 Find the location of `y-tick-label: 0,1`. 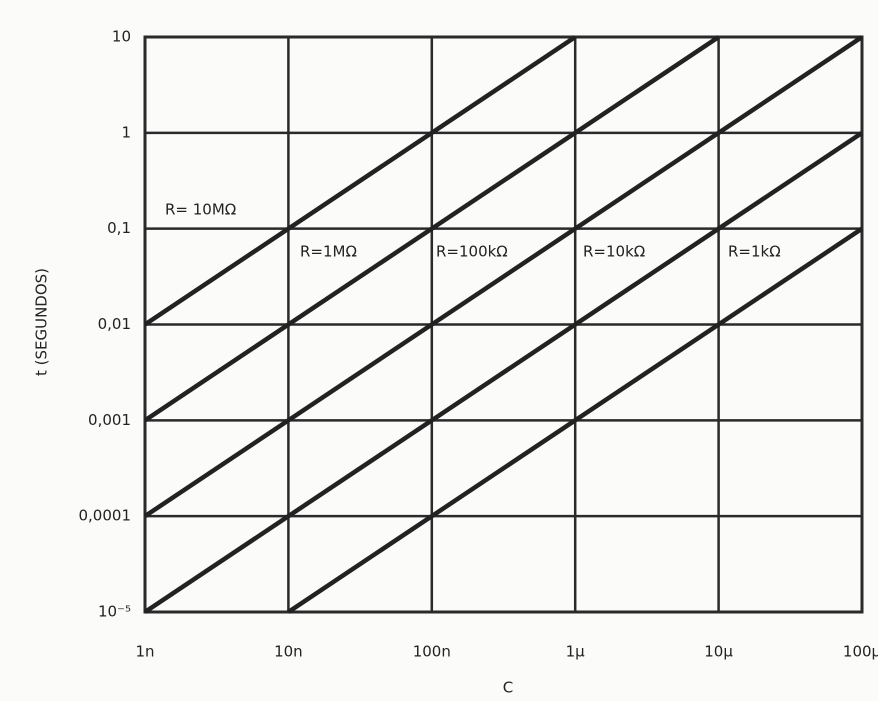

y-tick-label: 0,1 is located at coordinates (119, 228).